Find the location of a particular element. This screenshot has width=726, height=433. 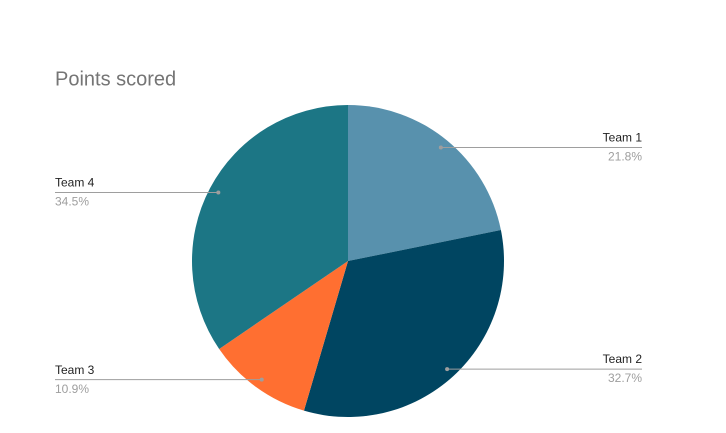

data-label: 21.8% is located at coordinates (625, 157).